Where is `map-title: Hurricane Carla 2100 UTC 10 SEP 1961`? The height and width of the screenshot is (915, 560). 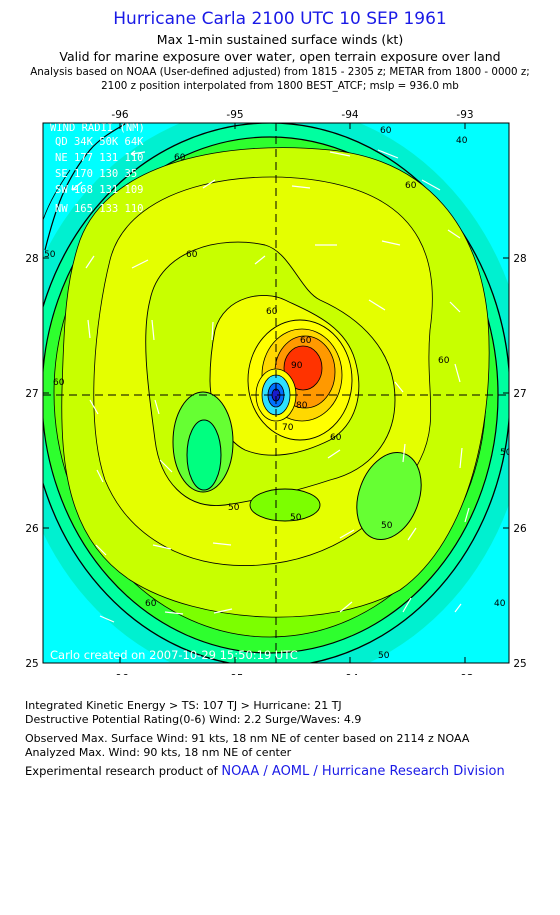 map-title: Hurricane Carla 2100 UTC 10 SEP 1961 is located at coordinates (280, 19).